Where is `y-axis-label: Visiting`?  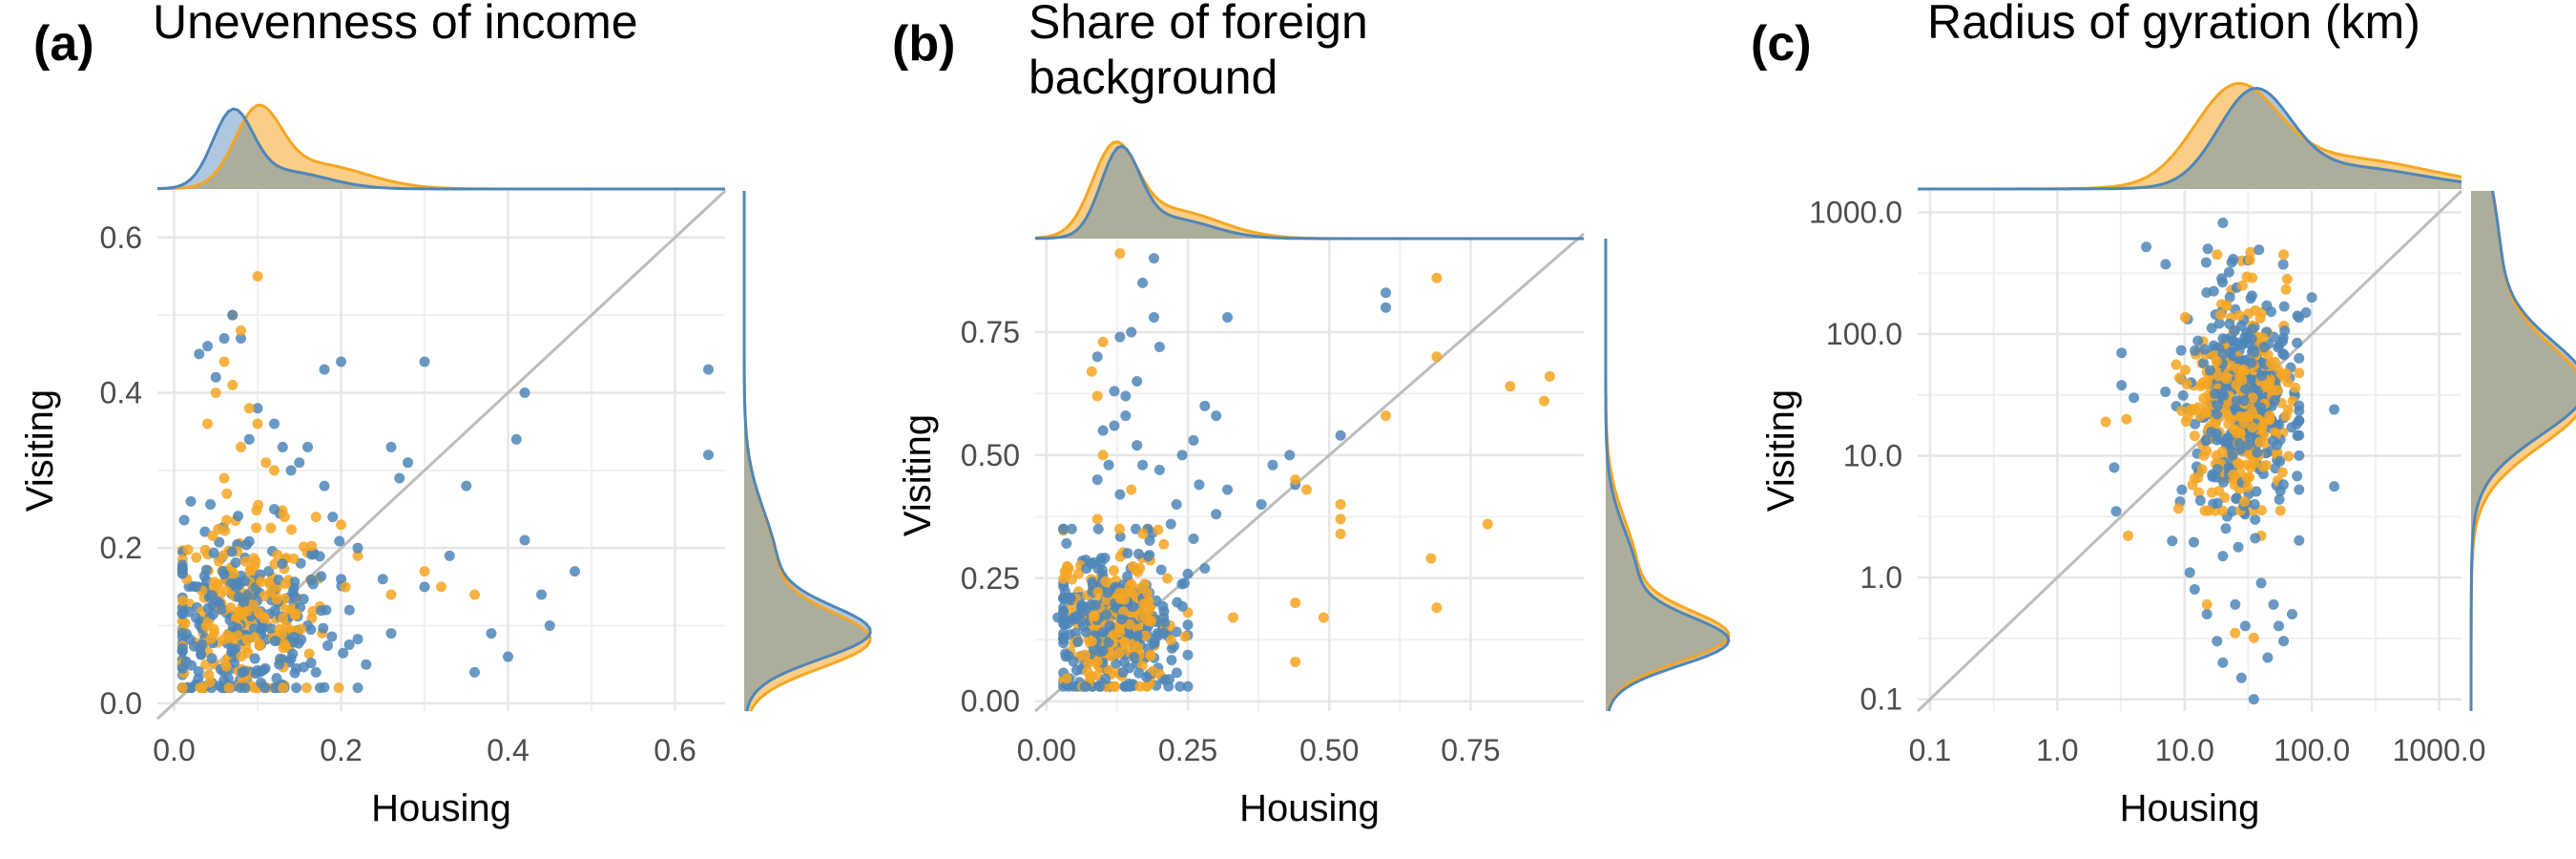
y-axis-label: Visiting is located at coordinates (918, 475).